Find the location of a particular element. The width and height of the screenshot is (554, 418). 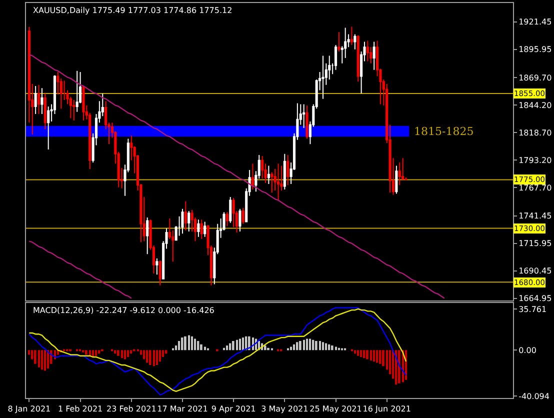

x-tick-label: 1 Feb 2021 is located at coordinates (80, 409).